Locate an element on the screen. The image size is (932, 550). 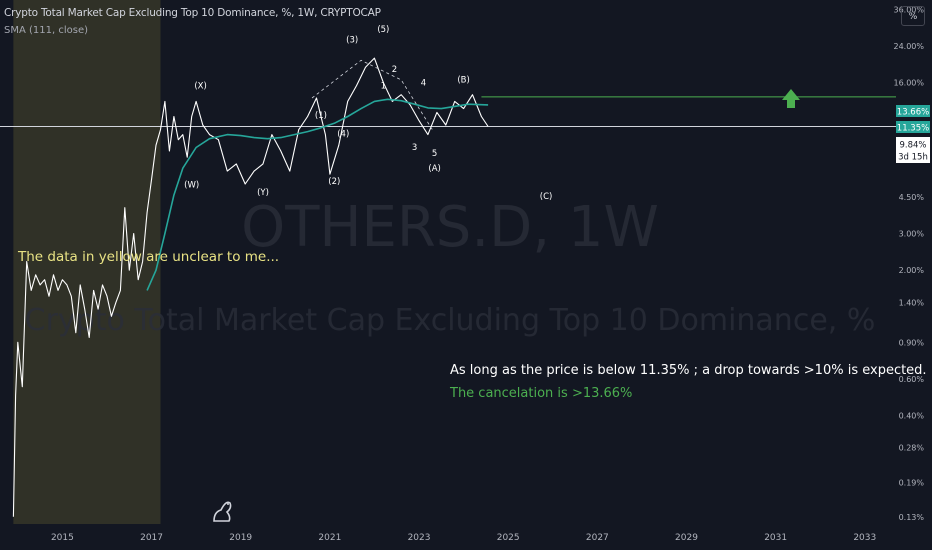
percent-scale-button: % is located at coordinates (913, 16).